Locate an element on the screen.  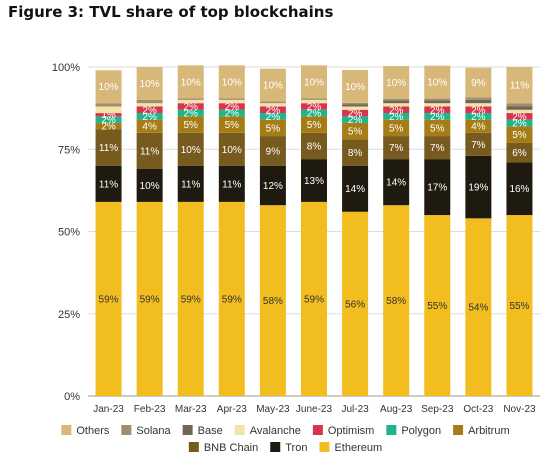
legend-item-solana: Solana is located at coordinates (146, 431).